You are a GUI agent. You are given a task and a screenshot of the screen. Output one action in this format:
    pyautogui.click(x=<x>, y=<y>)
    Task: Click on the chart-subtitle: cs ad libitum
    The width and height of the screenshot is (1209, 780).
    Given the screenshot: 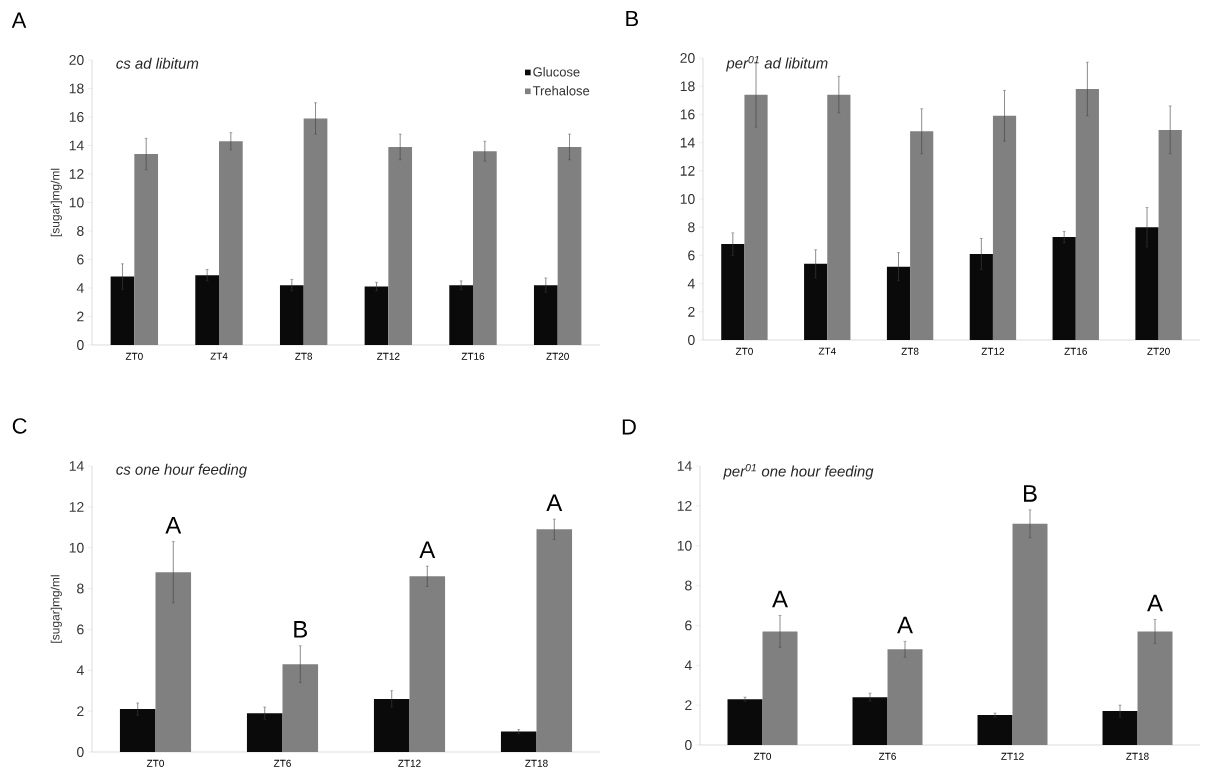 What is the action you would take?
    pyautogui.click(x=157, y=63)
    